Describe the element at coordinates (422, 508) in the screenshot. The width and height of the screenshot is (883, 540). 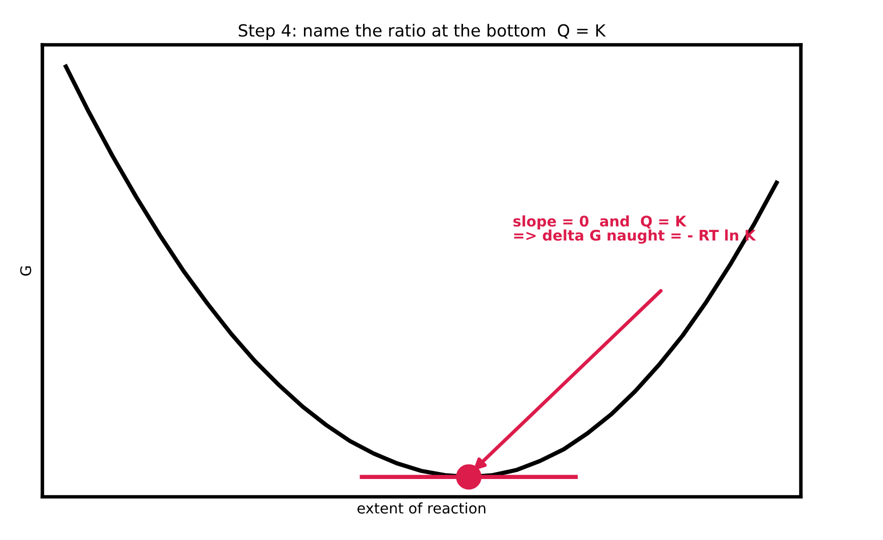
I see `x-axis-title: extent of reaction` at that location.